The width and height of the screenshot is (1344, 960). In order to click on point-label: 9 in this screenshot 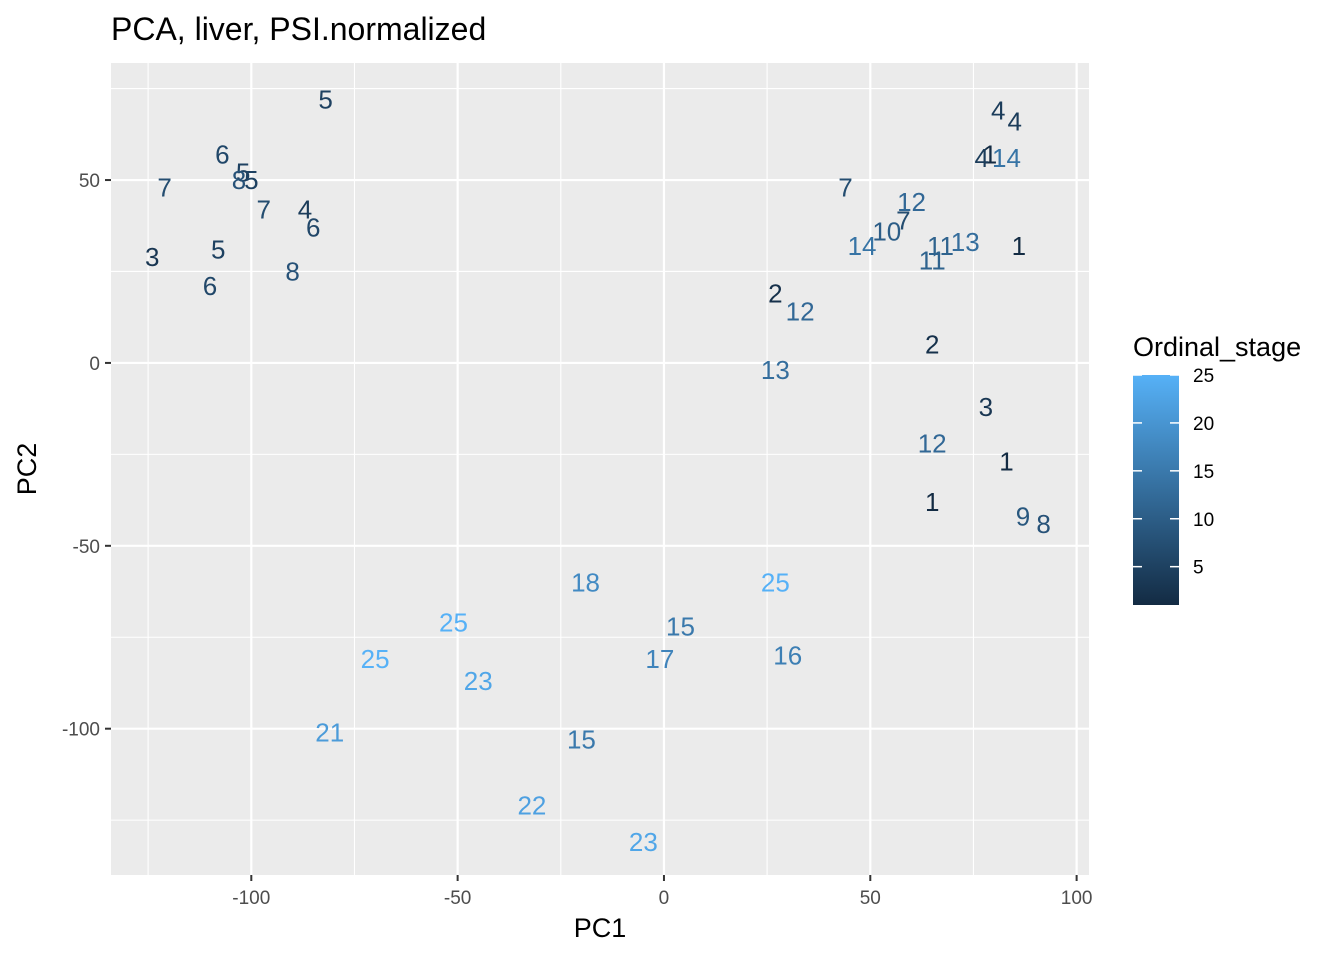, I will do `click(1023, 517)`.